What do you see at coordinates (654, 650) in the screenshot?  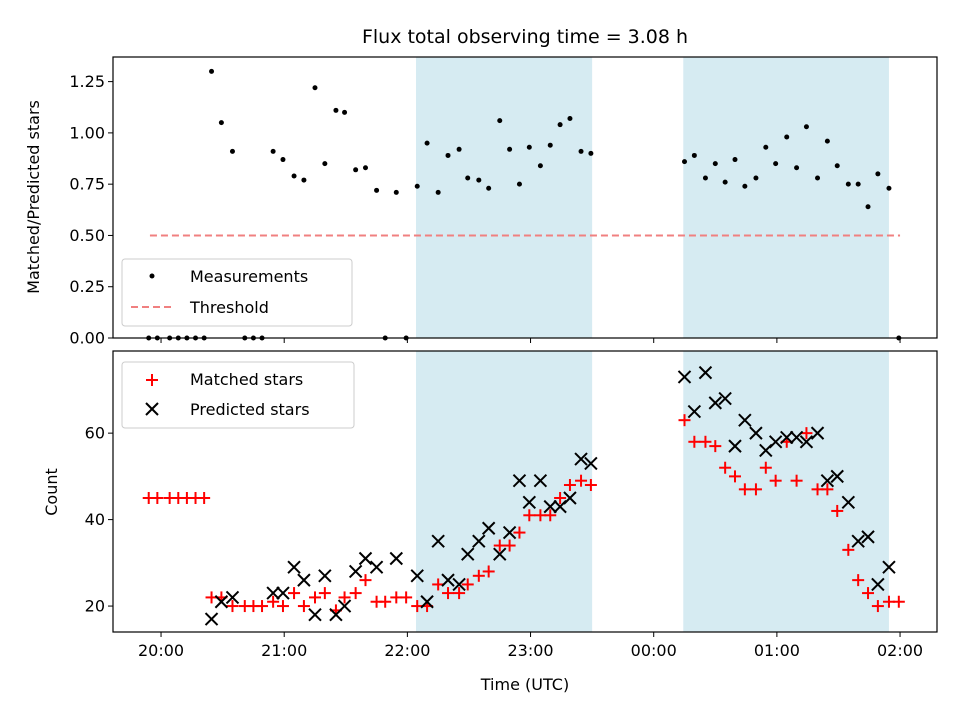 I see `x-tick-label: 00:00` at bounding box center [654, 650].